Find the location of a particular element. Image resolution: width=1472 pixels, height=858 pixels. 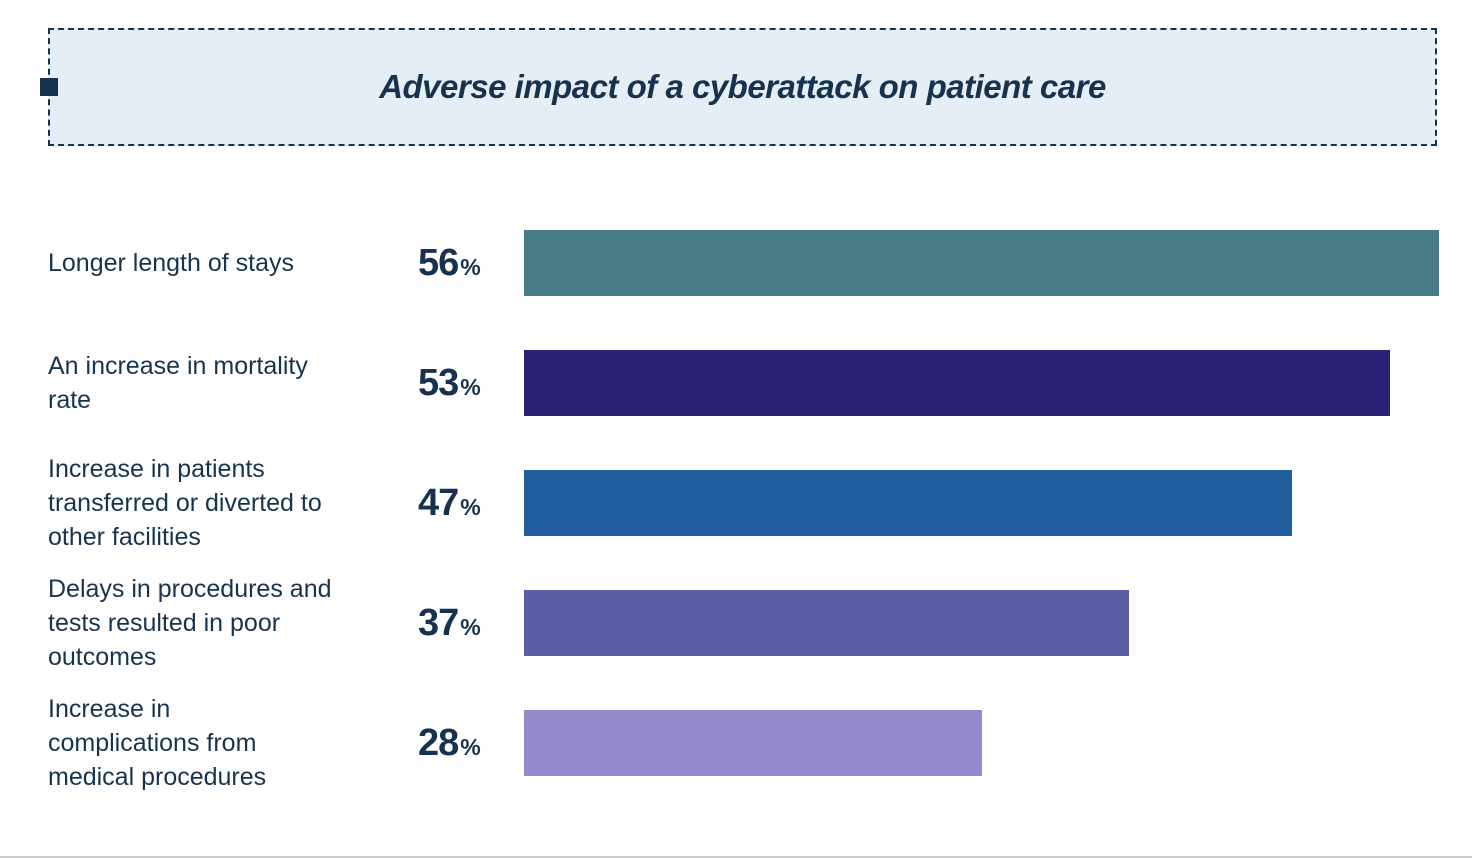

bar-value: 37% is located at coordinates (471, 623).